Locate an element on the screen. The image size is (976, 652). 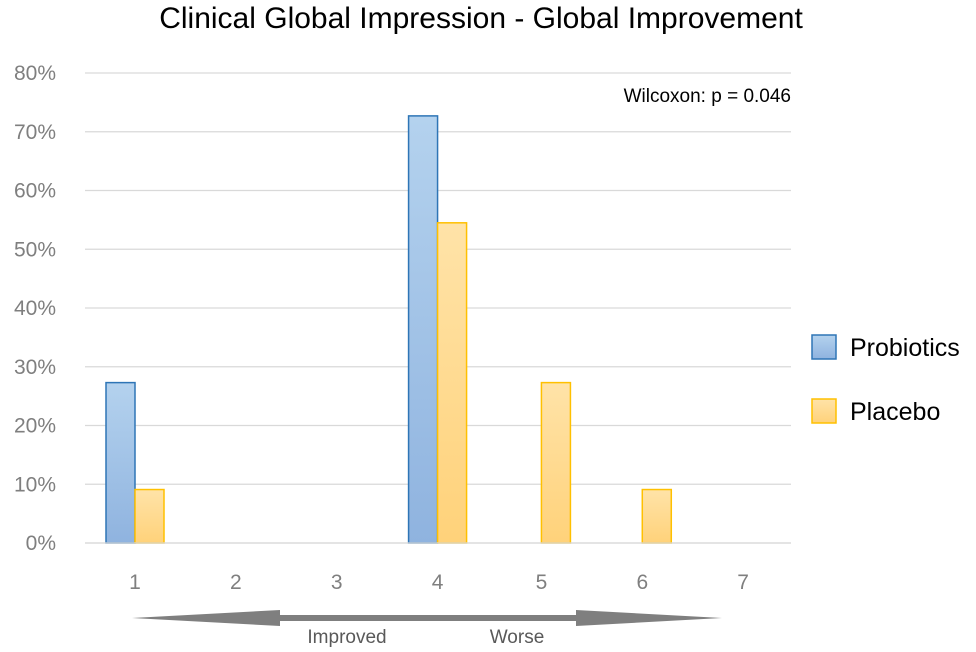
arrow-label-improved: Improved is located at coordinates (346, 637).